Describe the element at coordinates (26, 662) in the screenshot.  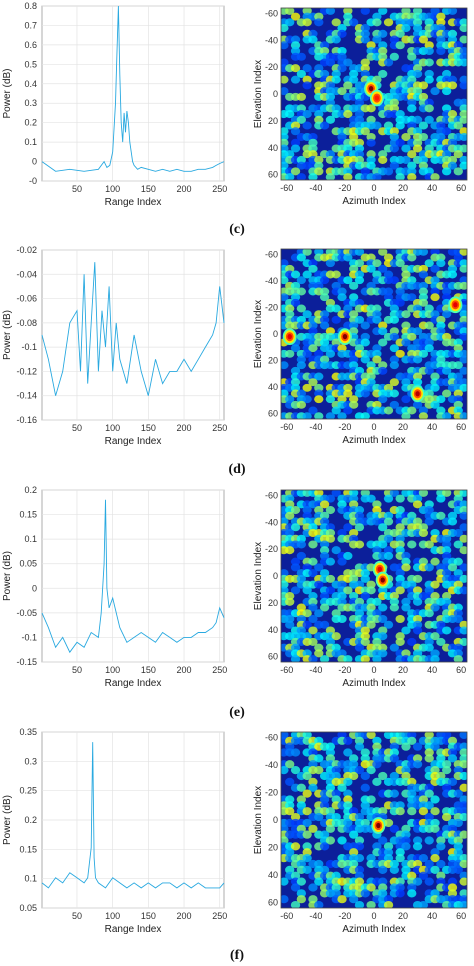
I see `y-tick-label: -0.15` at that location.